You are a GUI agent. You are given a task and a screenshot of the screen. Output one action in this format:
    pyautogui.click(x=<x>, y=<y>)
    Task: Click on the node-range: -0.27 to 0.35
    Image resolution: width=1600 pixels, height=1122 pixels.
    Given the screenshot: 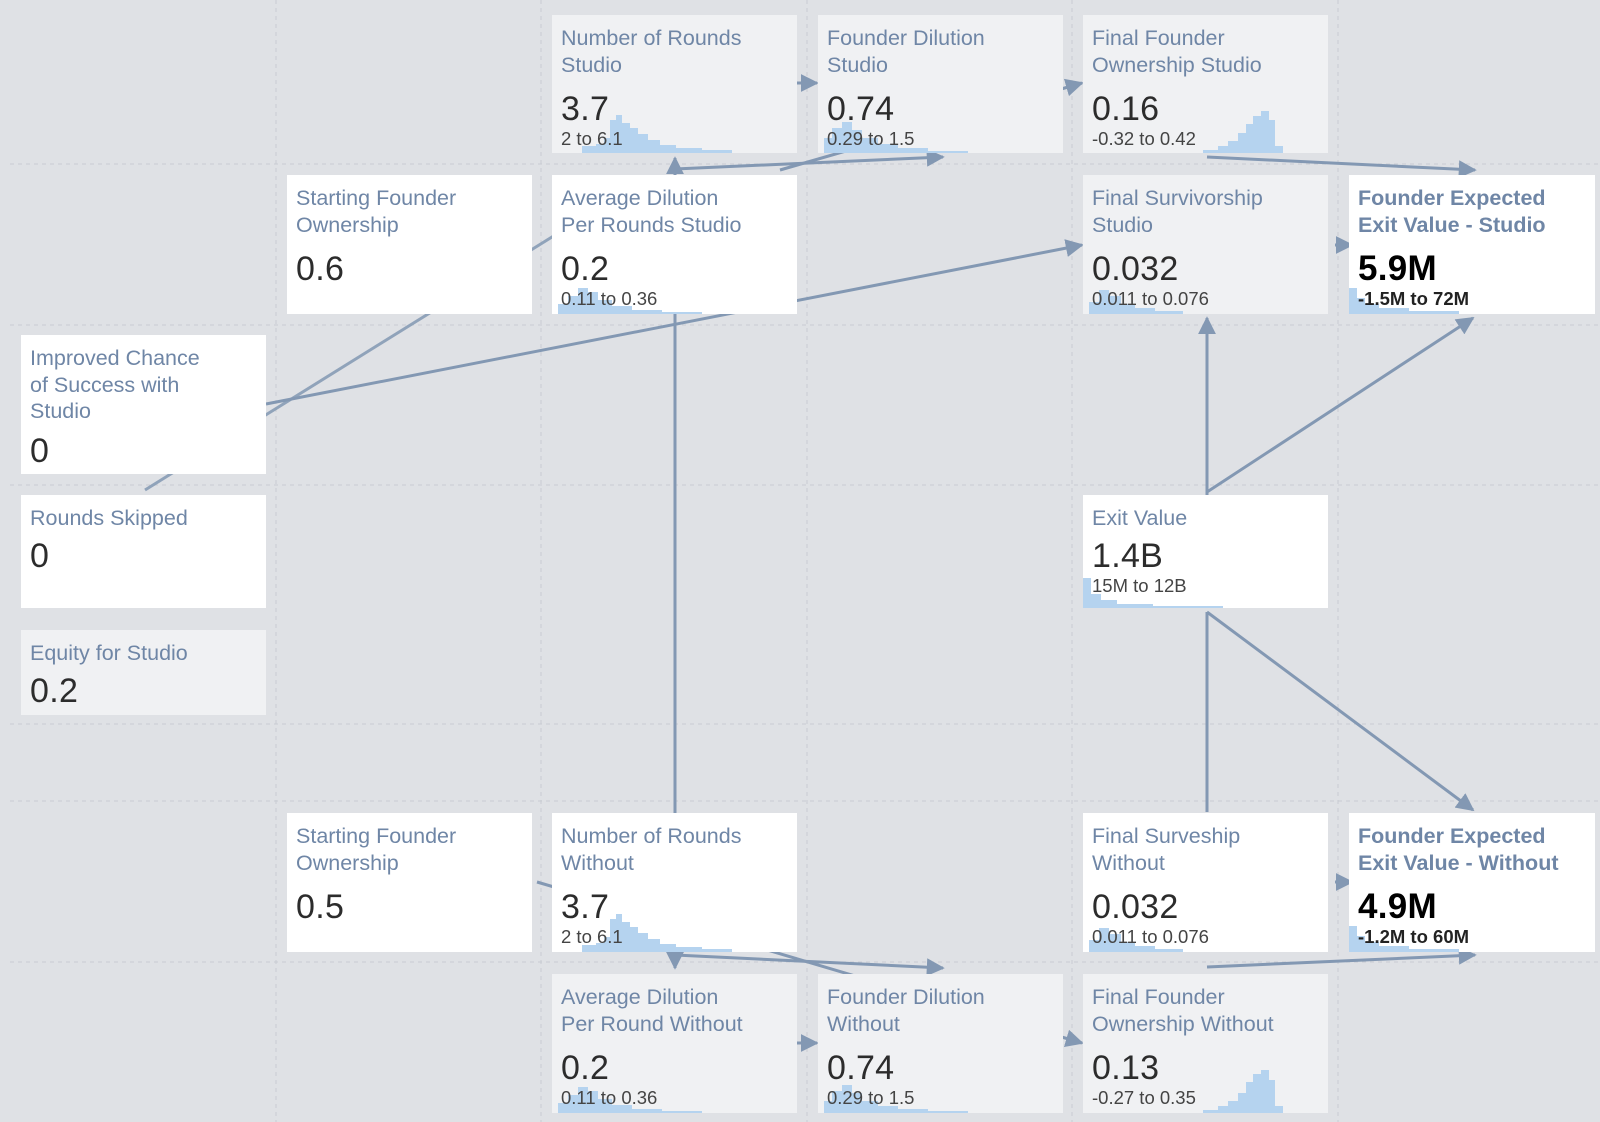 What is the action you would take?
    pyautogui.click(x=1144, y=1097)
    